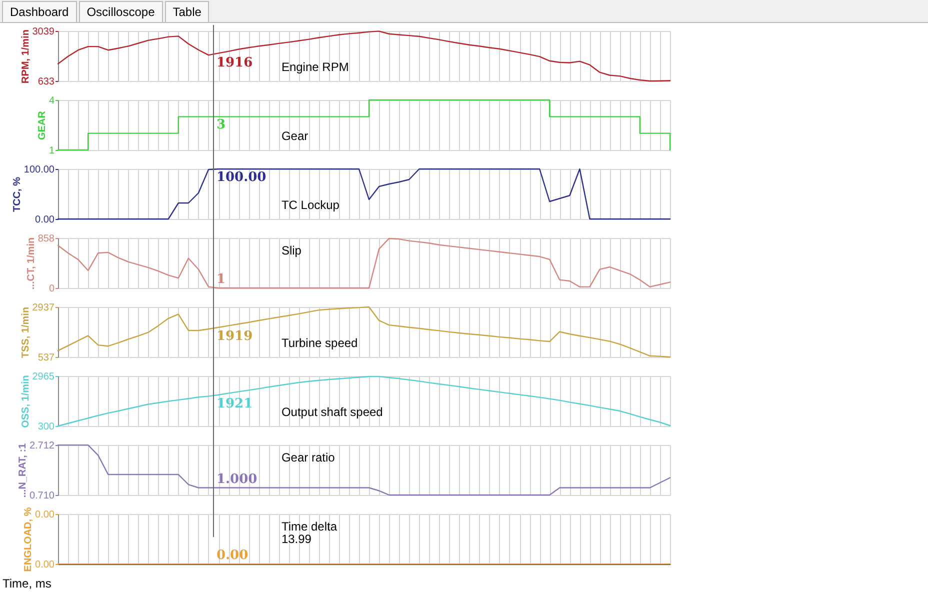  What do you see at coordinates (26, 401) in the screenshot?
I see `y-axis-title: OSS, 1/min` at bounding box center [26, 401].